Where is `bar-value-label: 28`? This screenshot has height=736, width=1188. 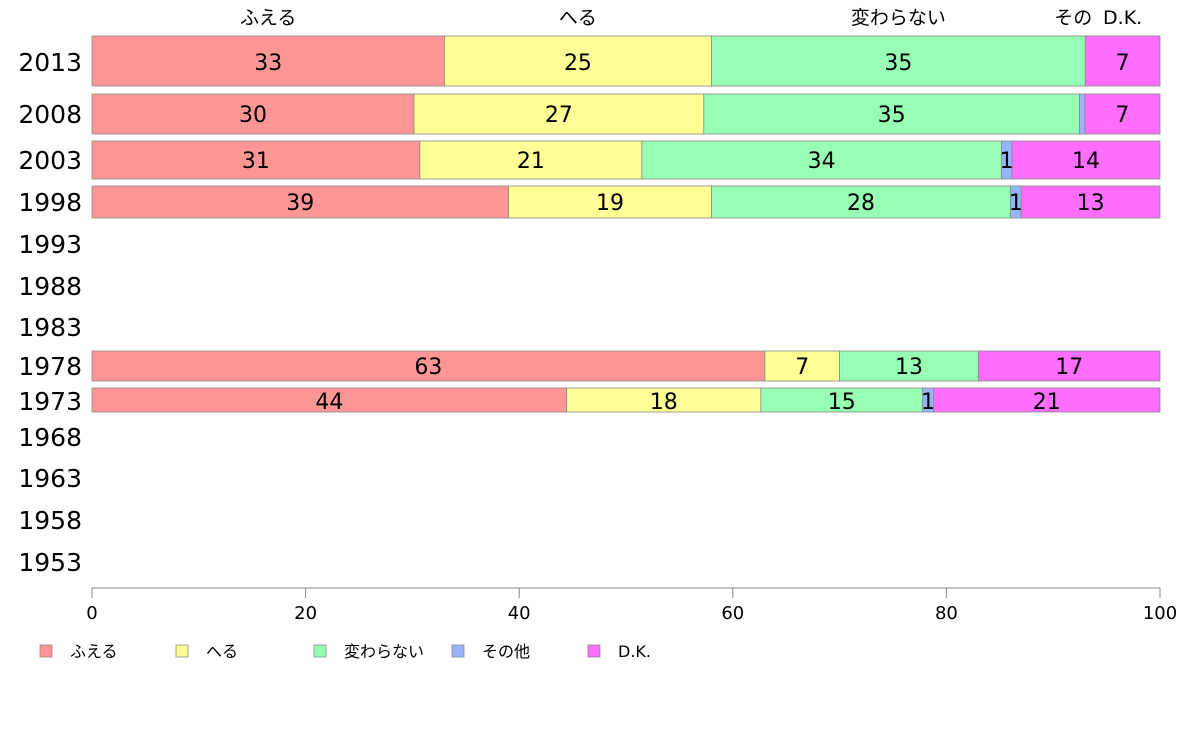
bar-value-label: 28 is located at coordinates (861, 203).